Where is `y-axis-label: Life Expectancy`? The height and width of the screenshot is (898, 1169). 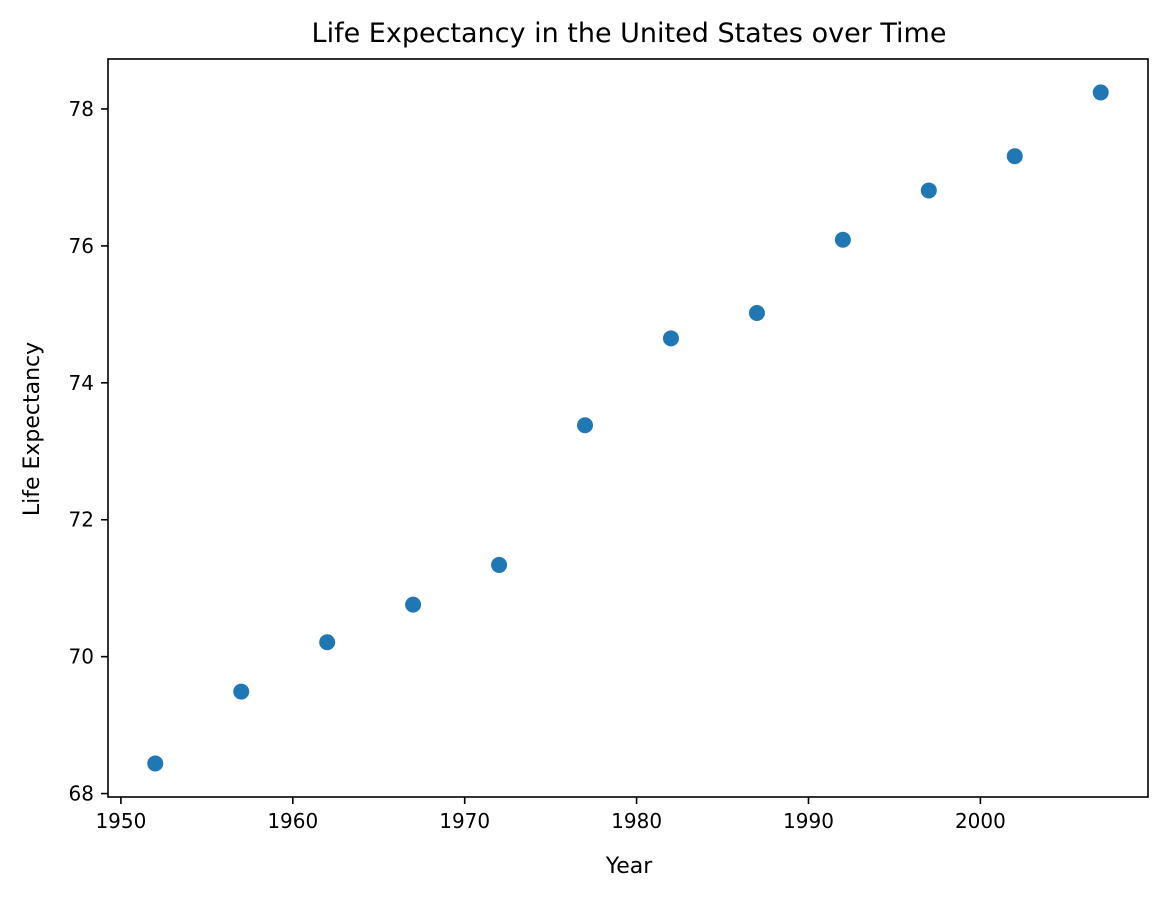 y-axis-label: Life Expectancy is located at coordinates (32, 429).